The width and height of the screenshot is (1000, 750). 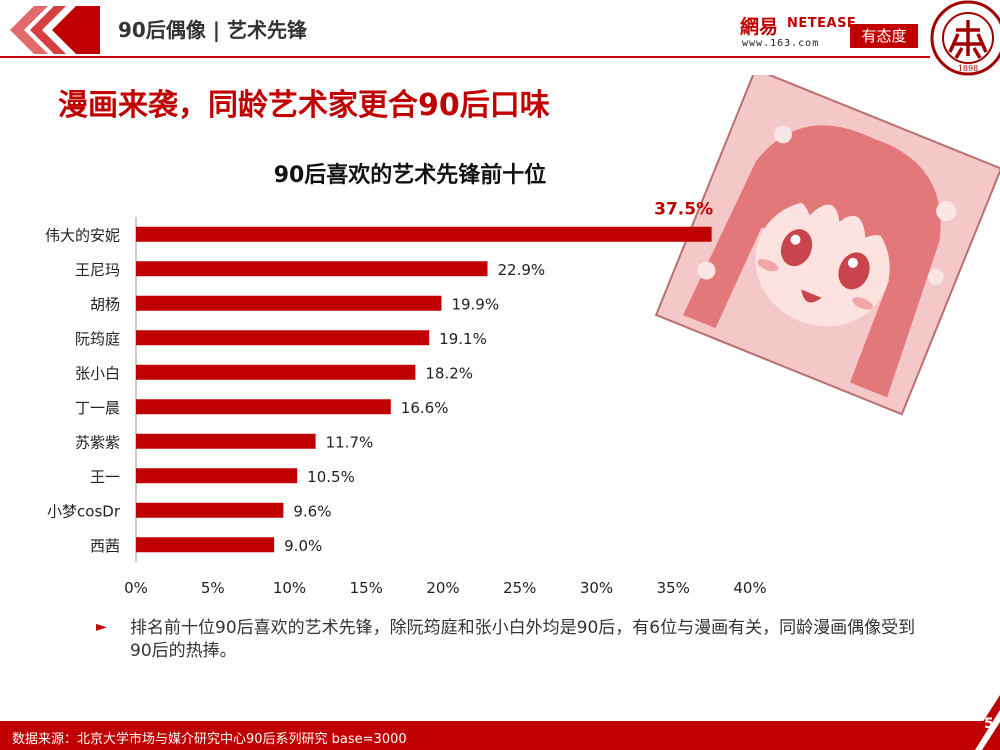 I want to click on category-label: 苏紫紫, so click(x=97, y=442).